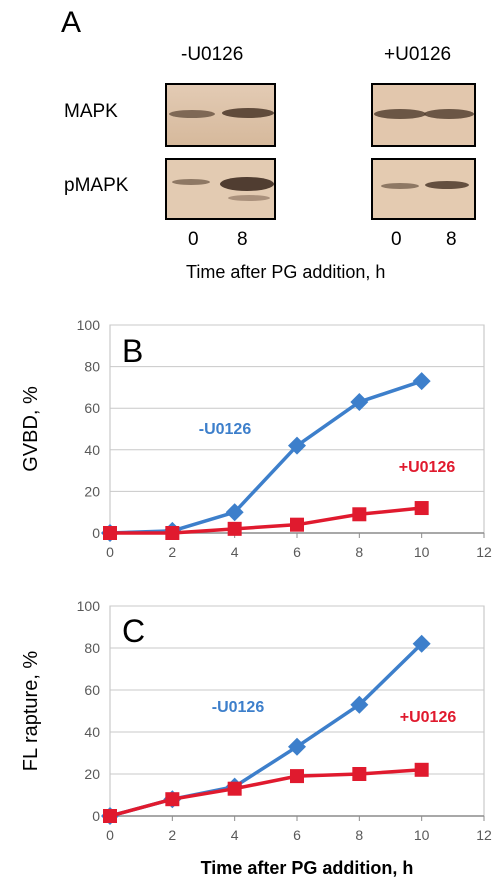  Describe the element at coordinates (172, 552) in the screenshot. I see `chart-b-x-tick-label: 2` at that location.